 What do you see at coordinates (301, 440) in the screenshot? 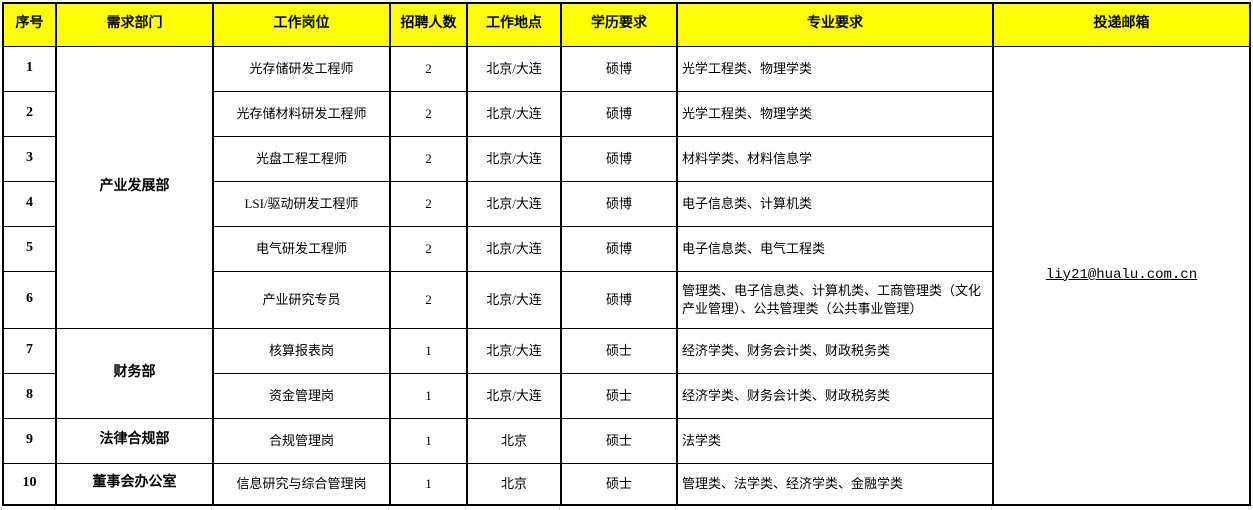
I see `position-cell: 合规管理岗` at bounding box center [301, 440].